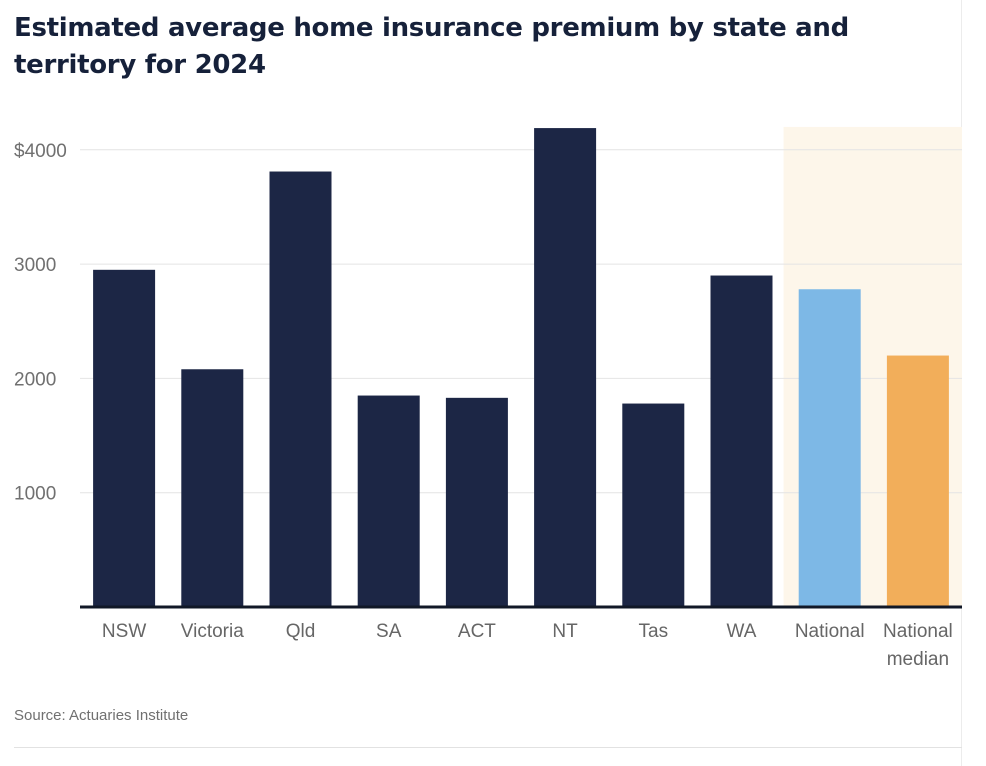 This screenshot has width=986, height=766. Describe the element at coordinates (388, 501) in the screenshot. I see `bar-sa` at that location.